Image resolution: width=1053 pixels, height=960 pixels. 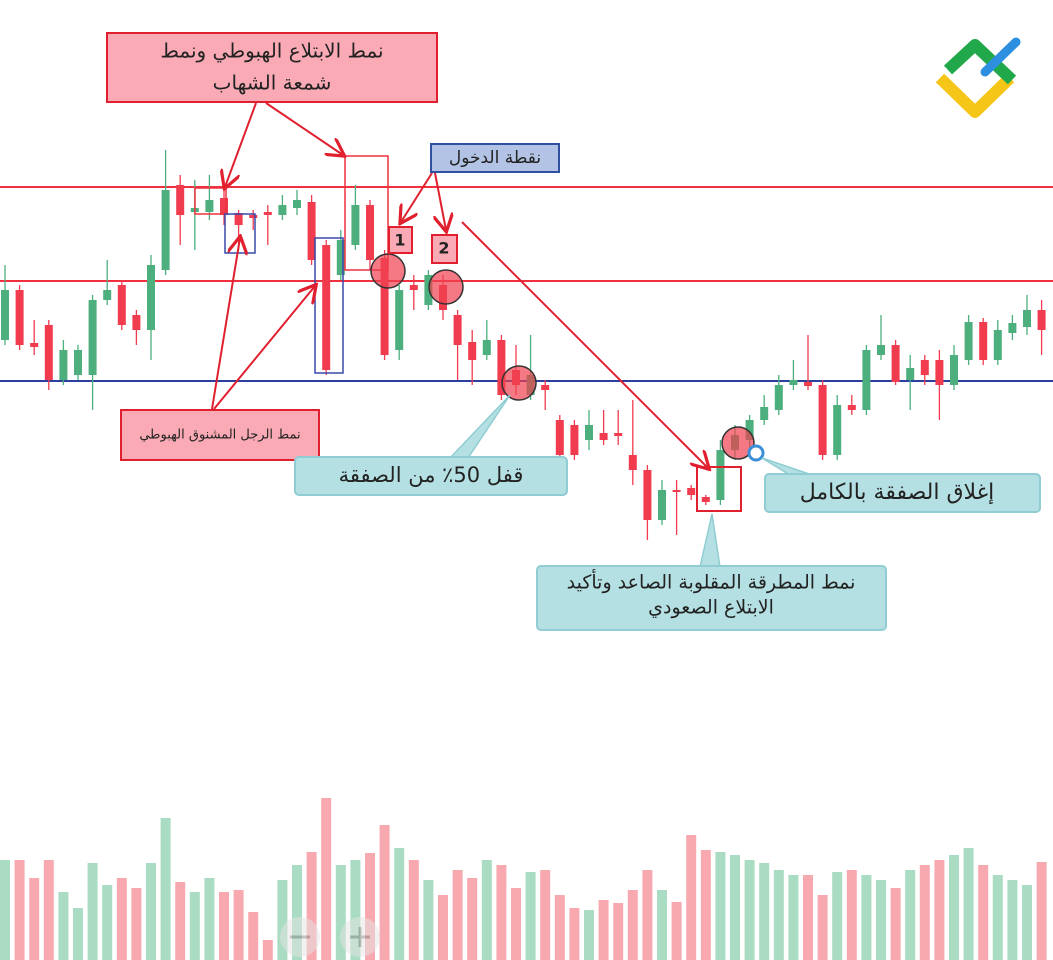 I want to click on marker-label: 2, so click(x=443, y=248).